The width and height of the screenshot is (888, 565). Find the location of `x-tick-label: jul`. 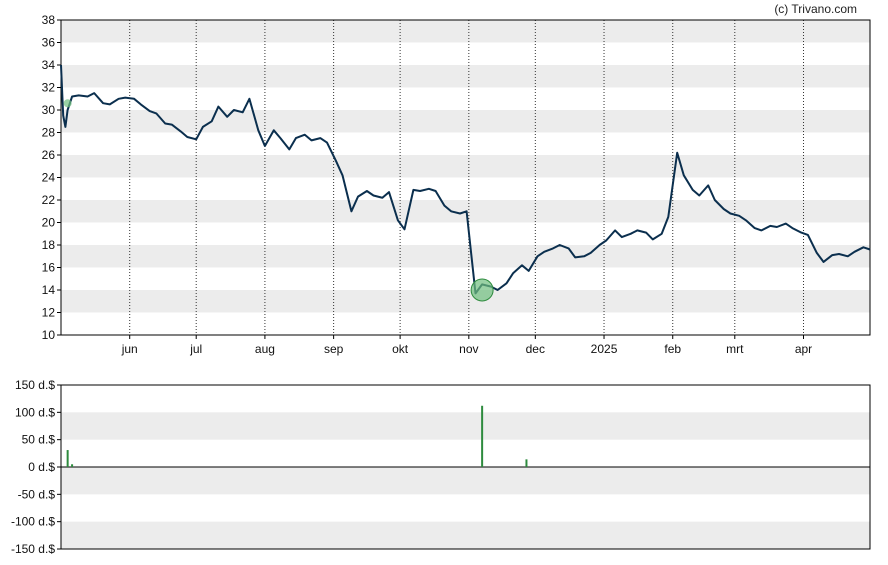

x-tick-label: jul is located at coordinates (195, 349).